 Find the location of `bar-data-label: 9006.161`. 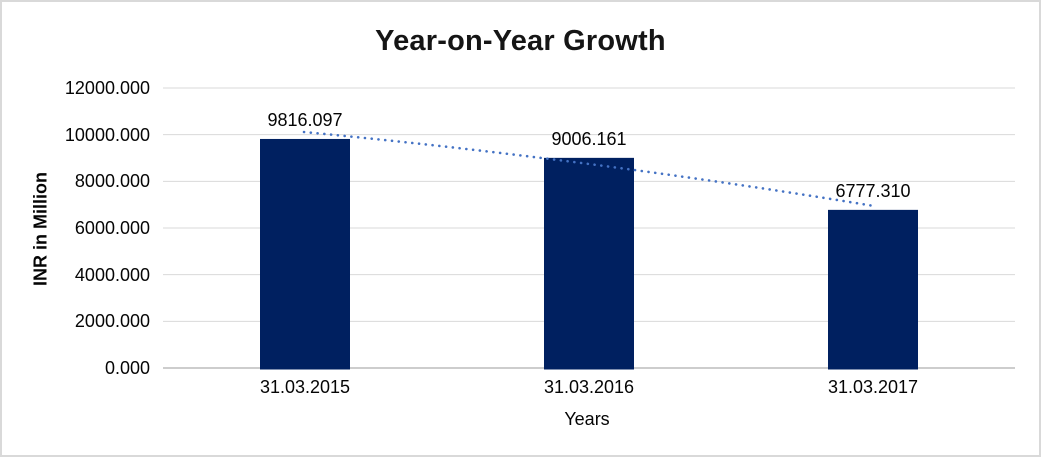

bar-data-label: 9006.161 is located at coordinates (589, 138).